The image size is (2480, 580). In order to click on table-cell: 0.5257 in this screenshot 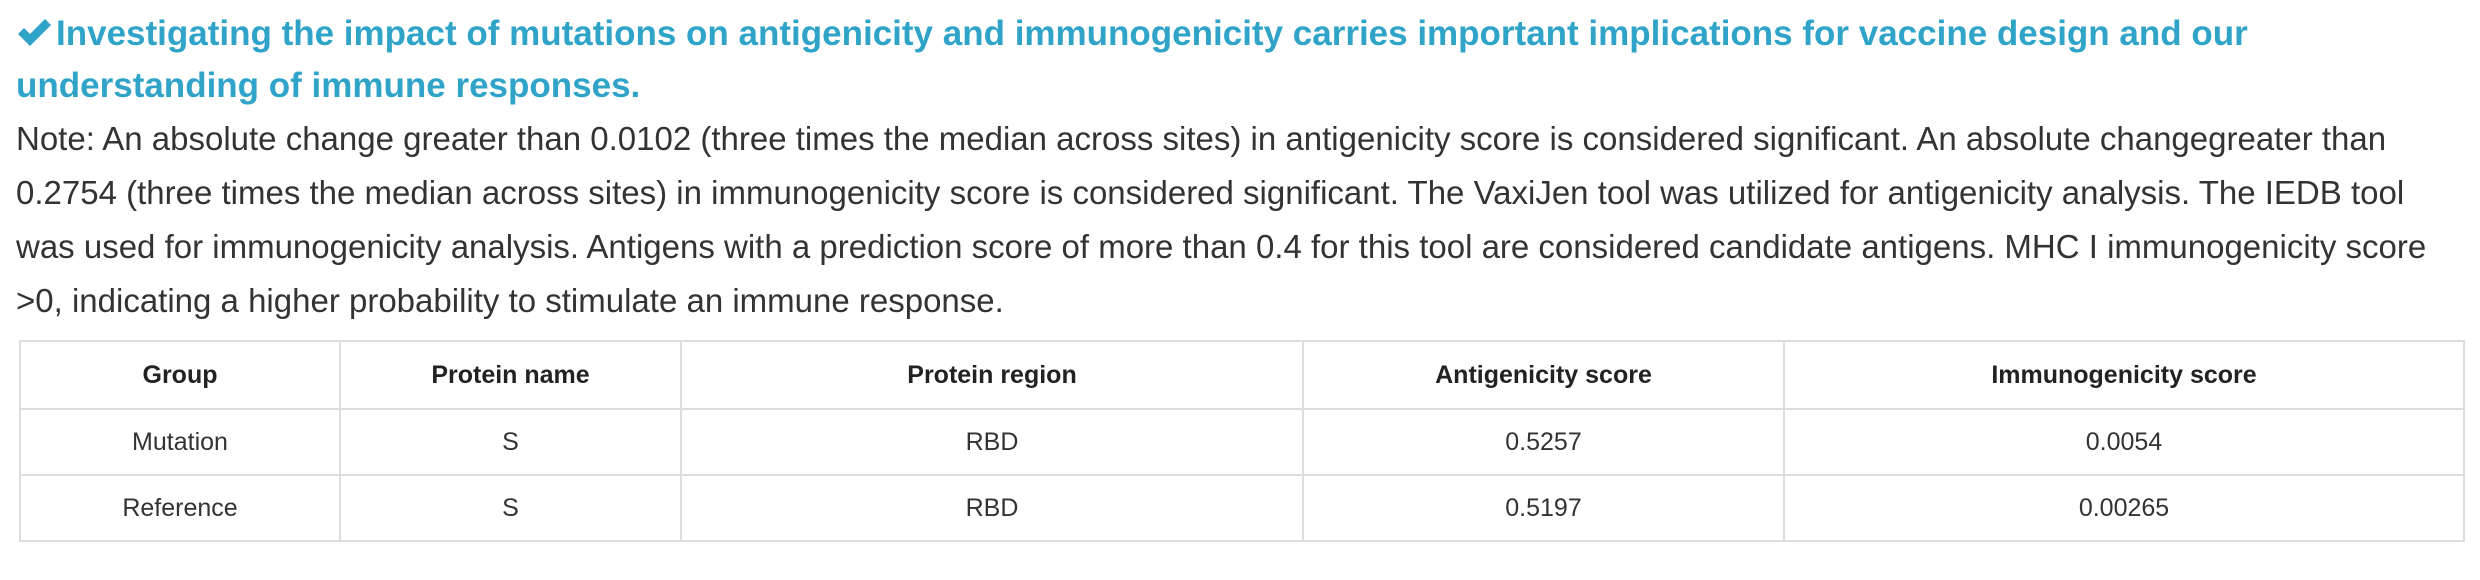, I will do `click(1543, 442)`.